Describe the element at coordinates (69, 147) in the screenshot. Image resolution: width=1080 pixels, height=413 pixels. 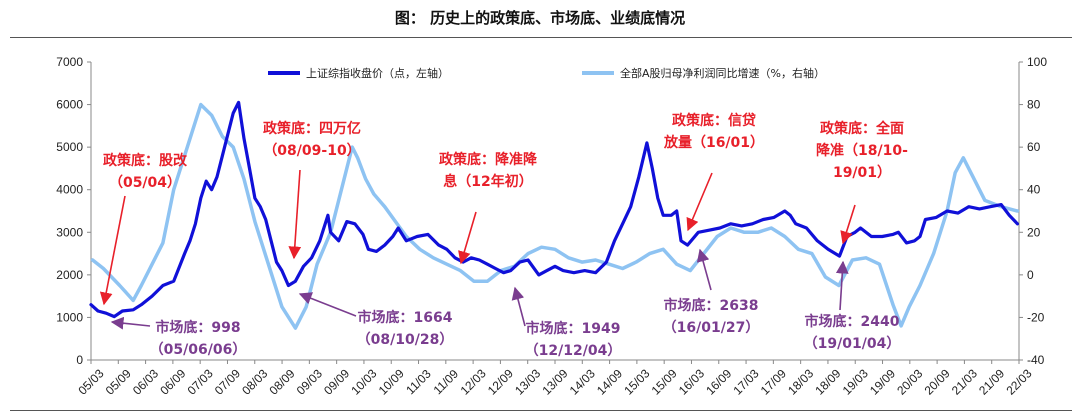
I see `left-tick-label: 5000` at that location.